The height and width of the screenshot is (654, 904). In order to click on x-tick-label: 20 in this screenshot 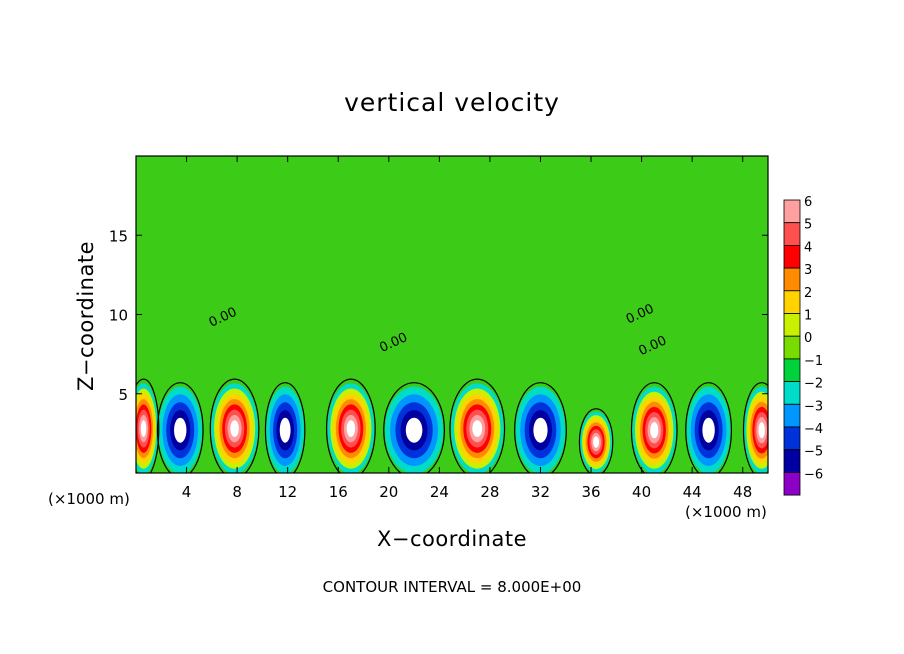, I will do `click(388, 492)`.